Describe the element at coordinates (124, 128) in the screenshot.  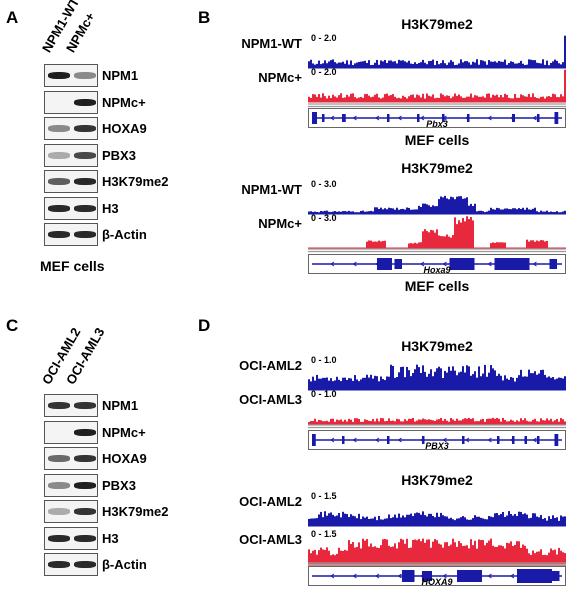
I see `blot-label: HOXA9` at that location.